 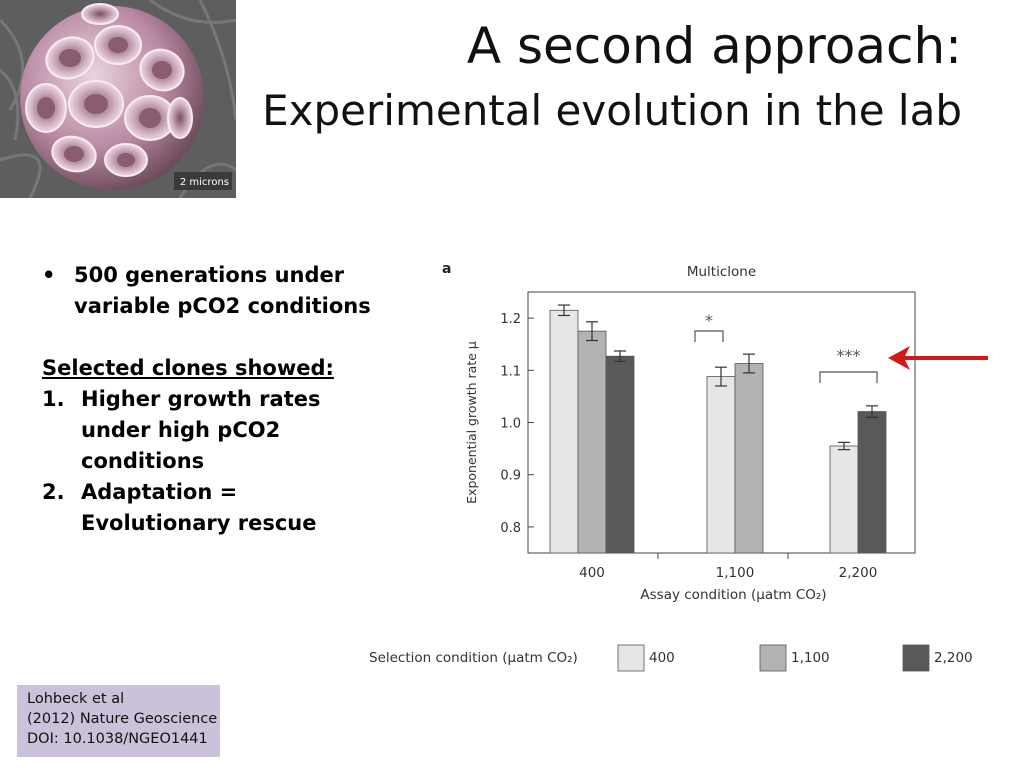 I want to click on legend-label: 2,200, so click(x=953, y=658).